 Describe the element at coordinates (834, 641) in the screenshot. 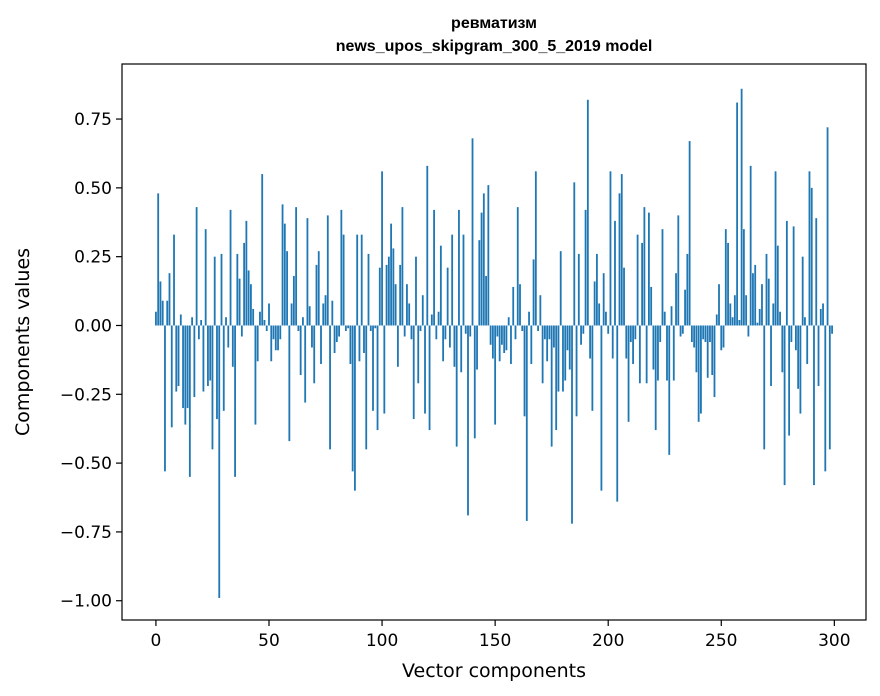

I see `x-tick-label: 300` at that location.